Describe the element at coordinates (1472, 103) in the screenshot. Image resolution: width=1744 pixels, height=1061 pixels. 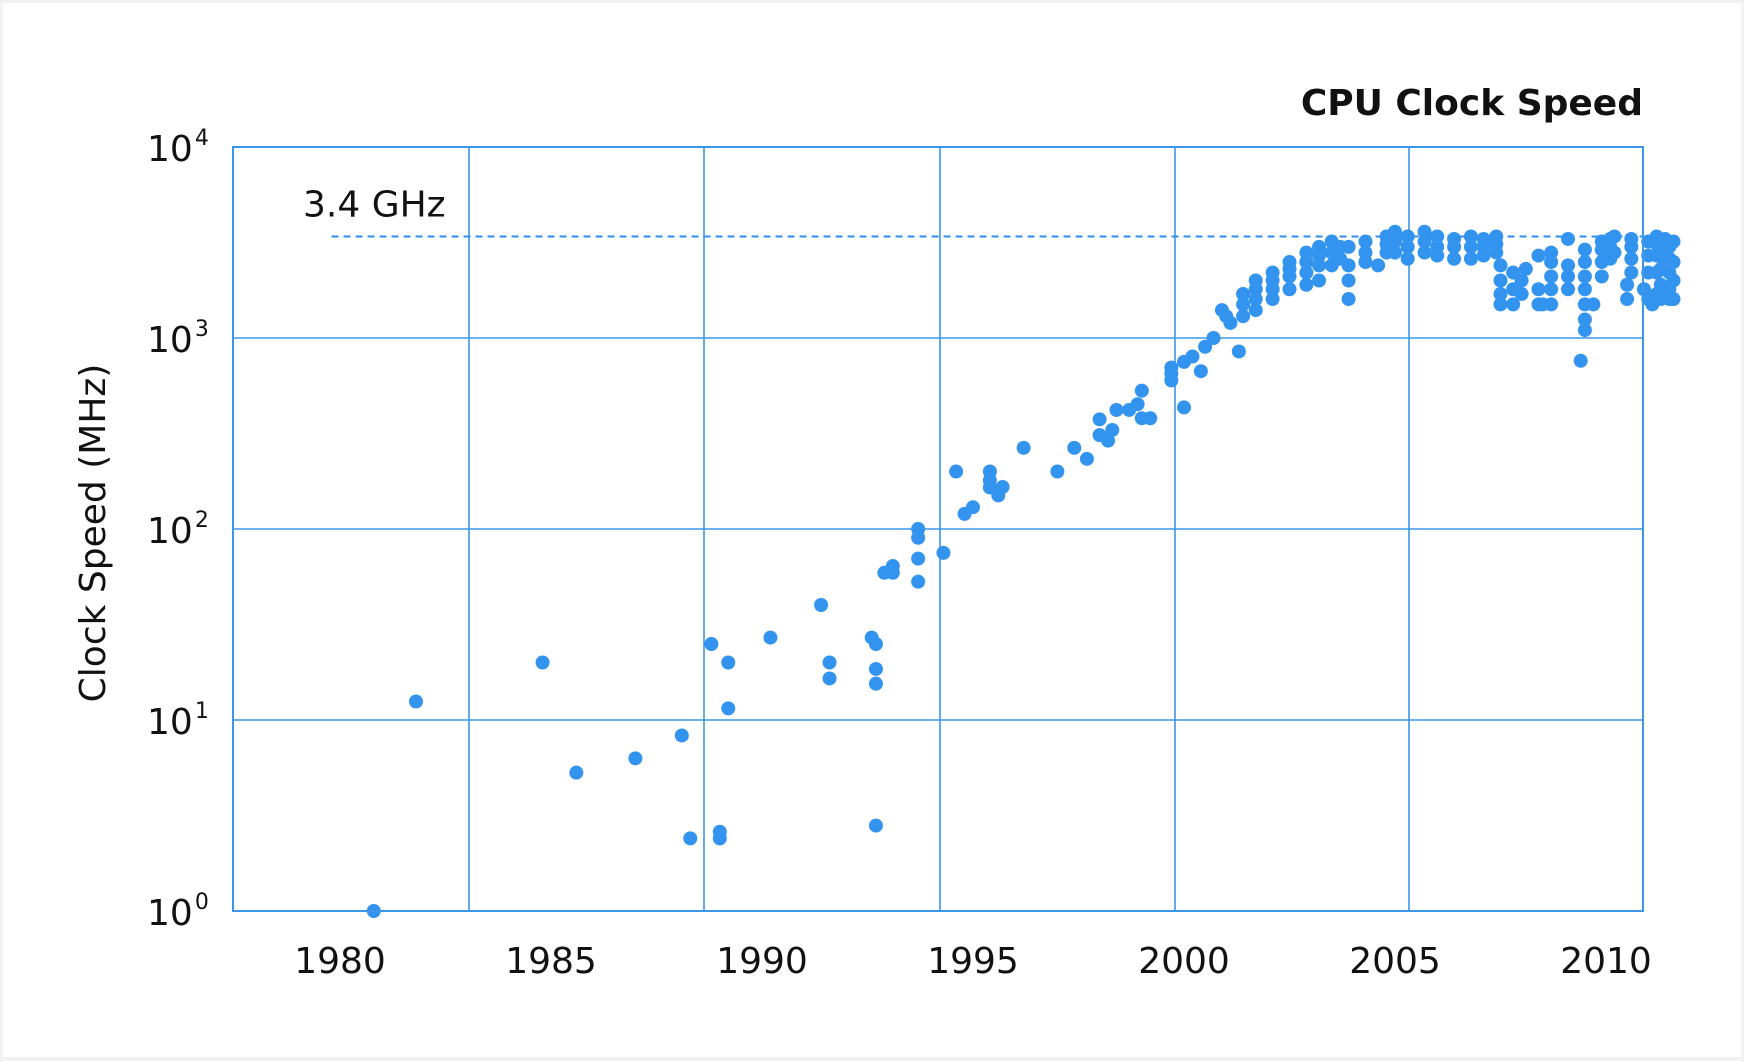
I see `chart-title: CPU Clock Speed` at that location.